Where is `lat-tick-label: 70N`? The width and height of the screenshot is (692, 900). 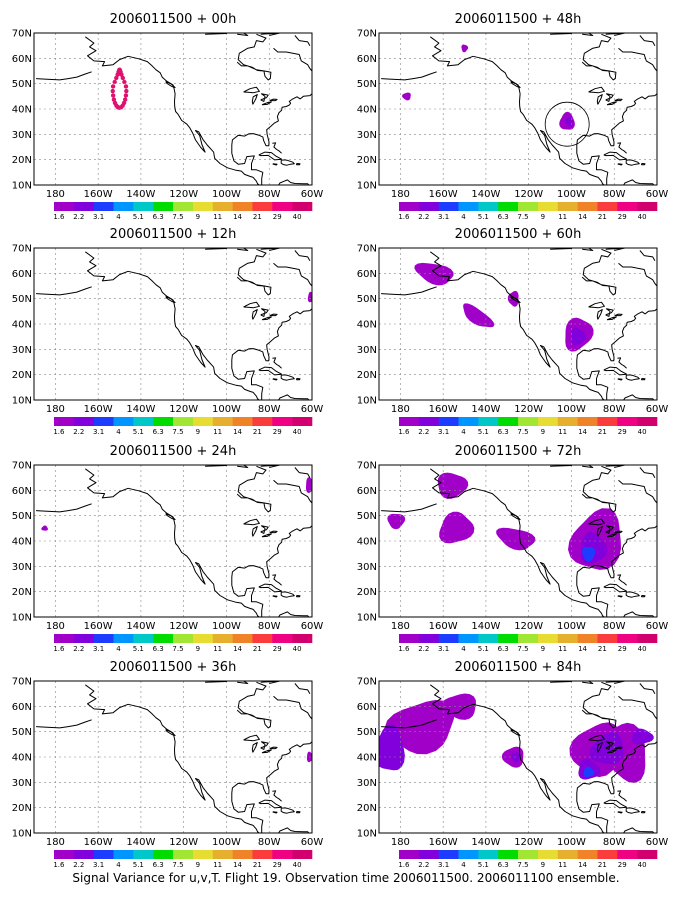 lat-tick-label: 70N is located at coordinates (367, 466).